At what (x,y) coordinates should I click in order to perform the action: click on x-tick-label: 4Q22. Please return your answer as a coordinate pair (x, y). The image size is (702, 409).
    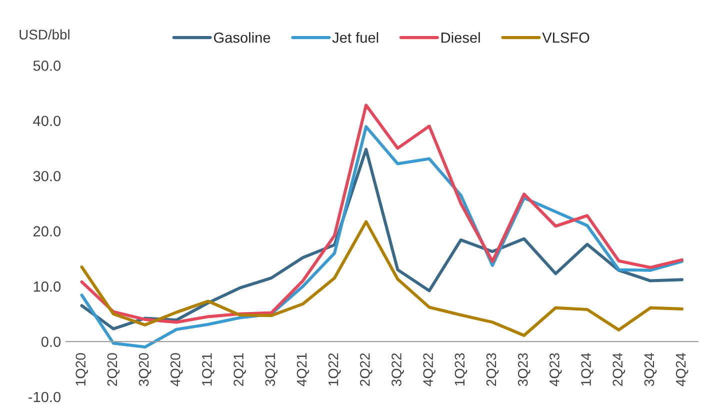
    Looking at the image, I should click on (429, 369).